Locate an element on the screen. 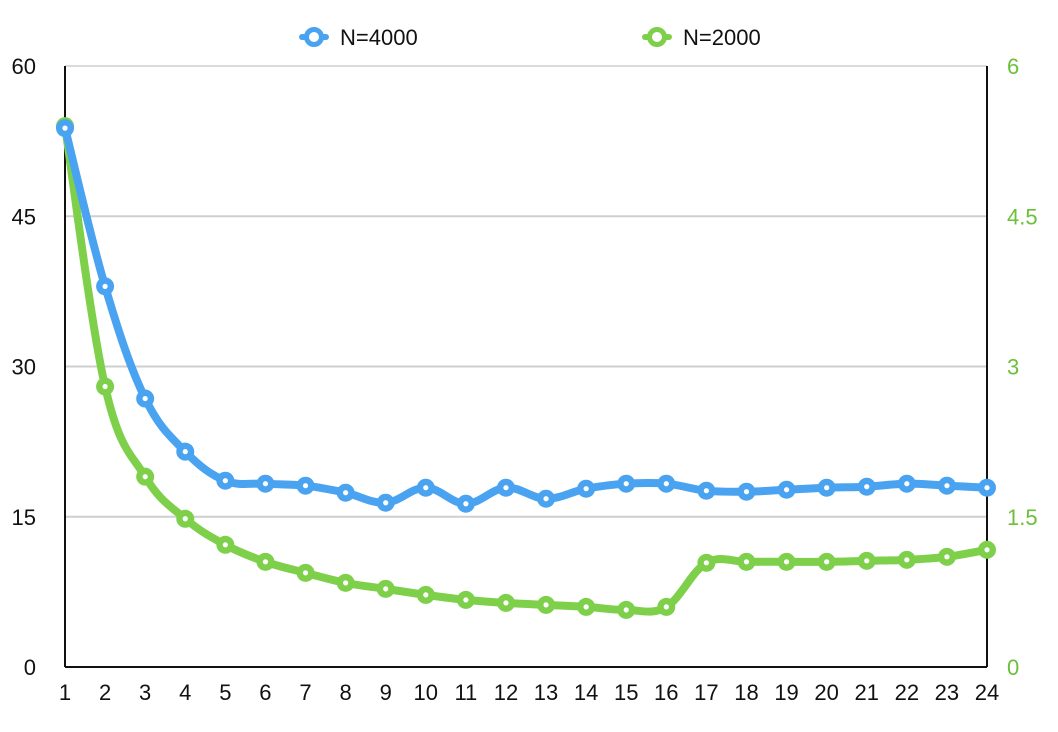 The height and width of the screenshot is (732, 1058). x-tick-label: 3 is located at coordinates (145, 692).